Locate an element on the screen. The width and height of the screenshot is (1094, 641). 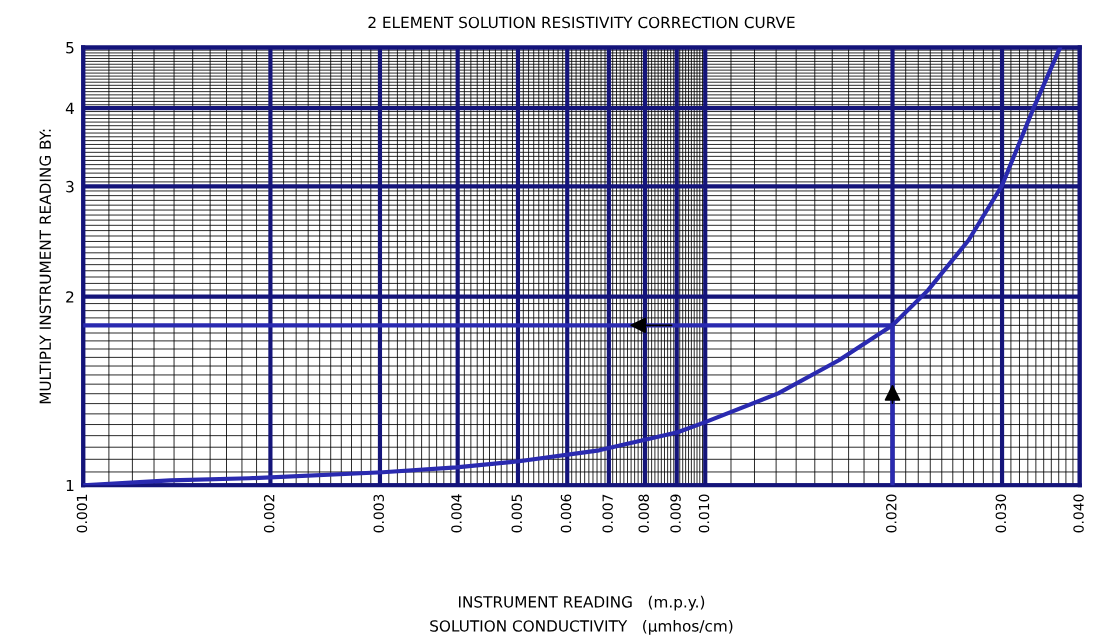
x-tick-label: 0.008 is located at coordinates (643, 513).